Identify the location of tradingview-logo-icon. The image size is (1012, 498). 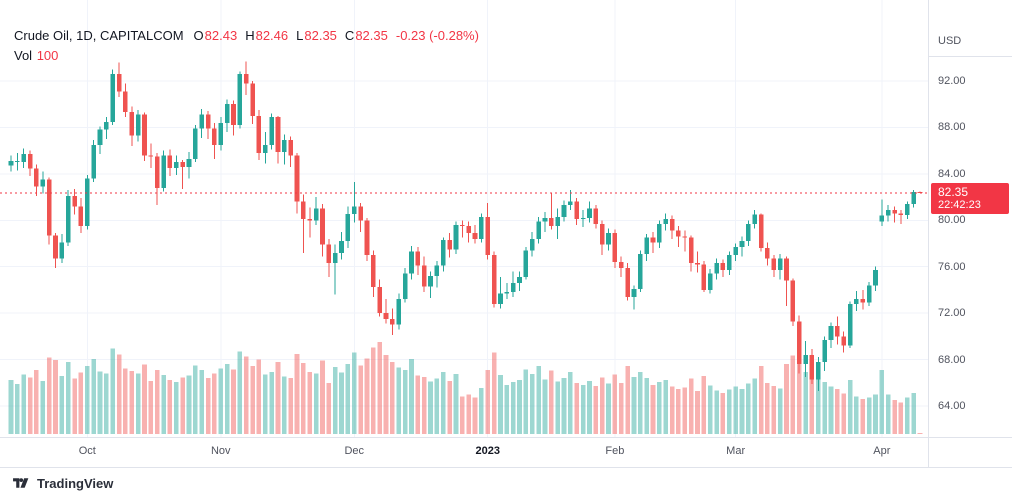
(21, 483).